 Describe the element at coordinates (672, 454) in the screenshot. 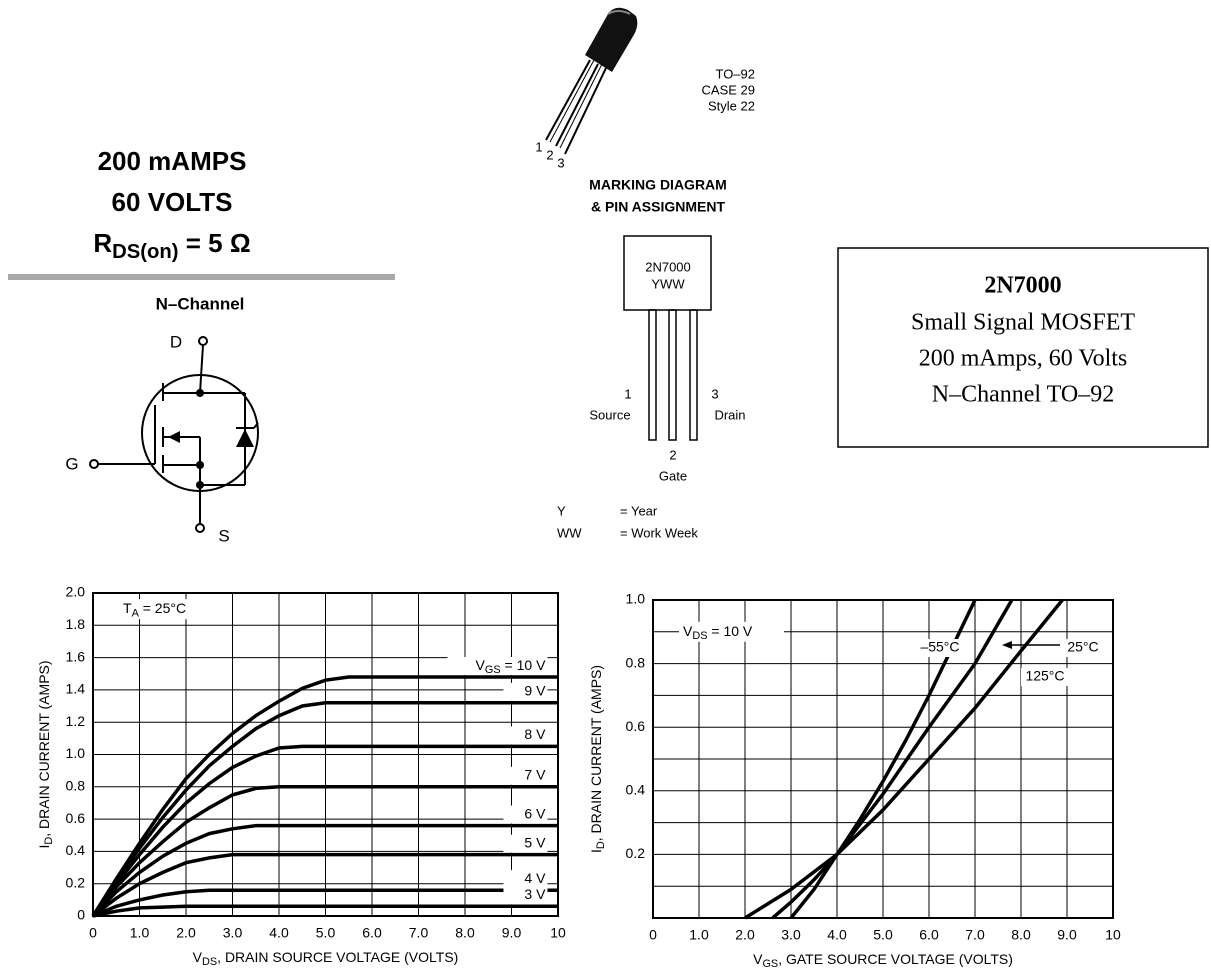

I see `pin-number: 2` at that location.